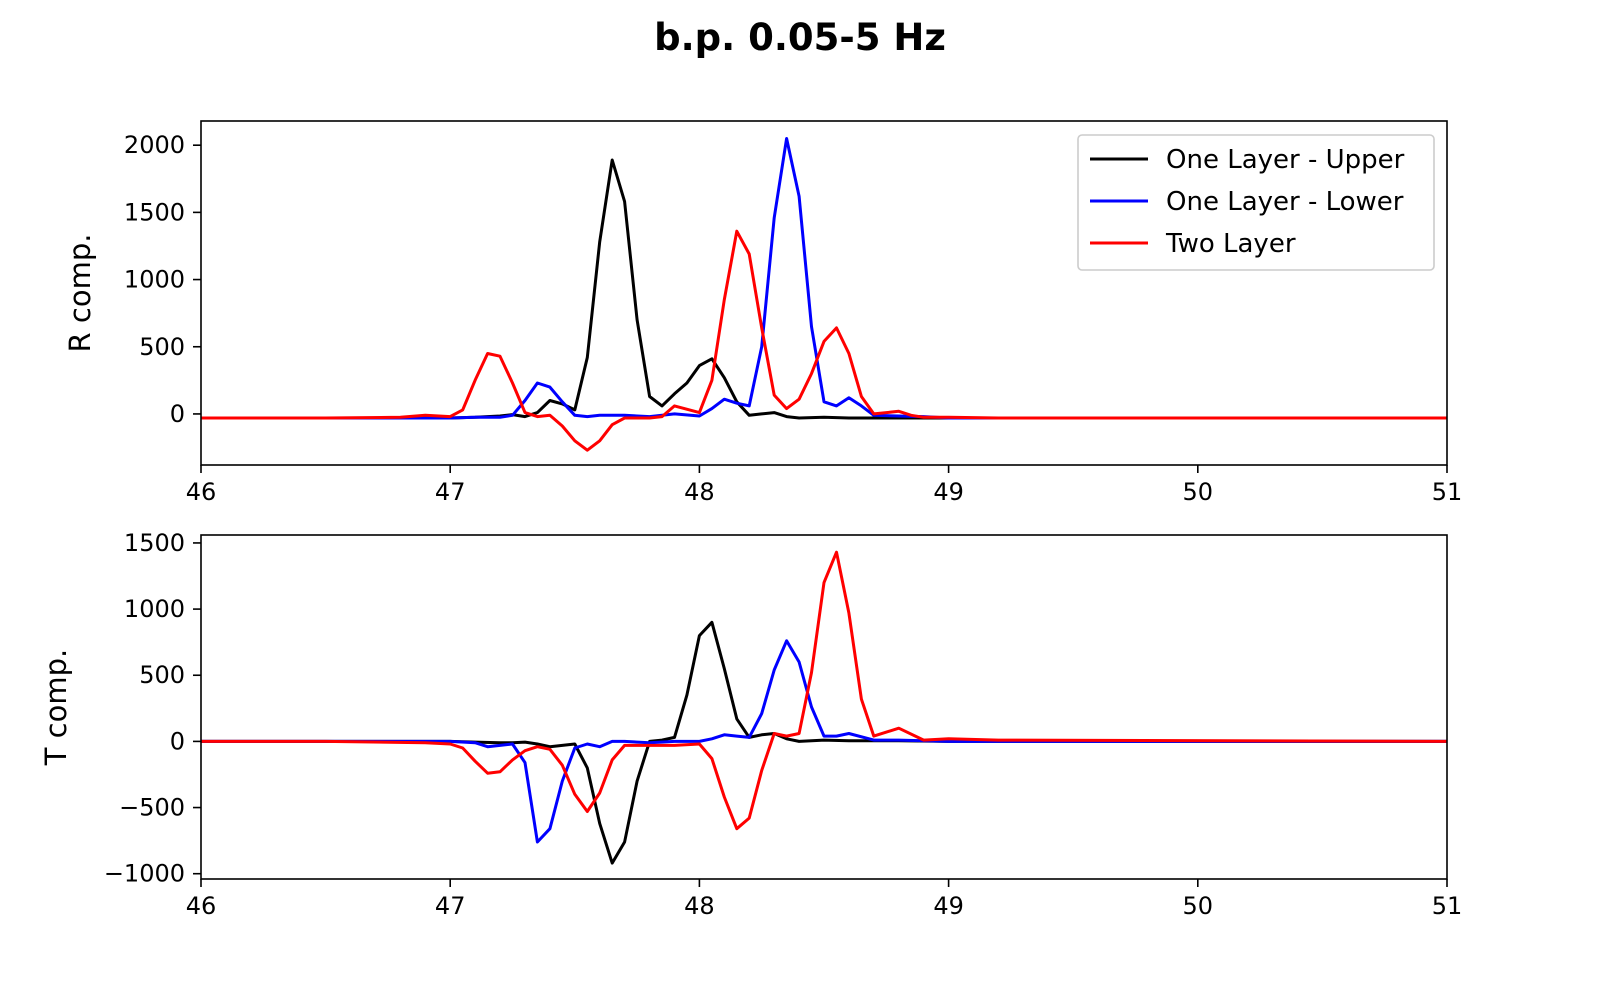  I want to click on legend-label-one-layer-lower: One Layer - Lower, so click(1285, 202).